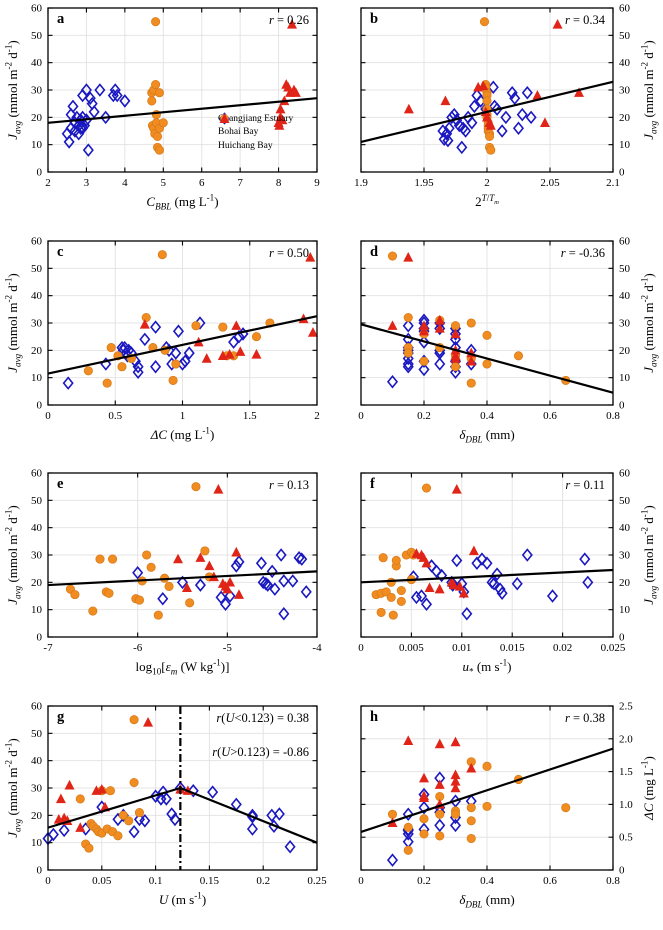 The height and width of the screenshot is (930, 663). Describe the element at coordinates (374, 19) in the screenshot. I see `panel-letter: b` at that location.